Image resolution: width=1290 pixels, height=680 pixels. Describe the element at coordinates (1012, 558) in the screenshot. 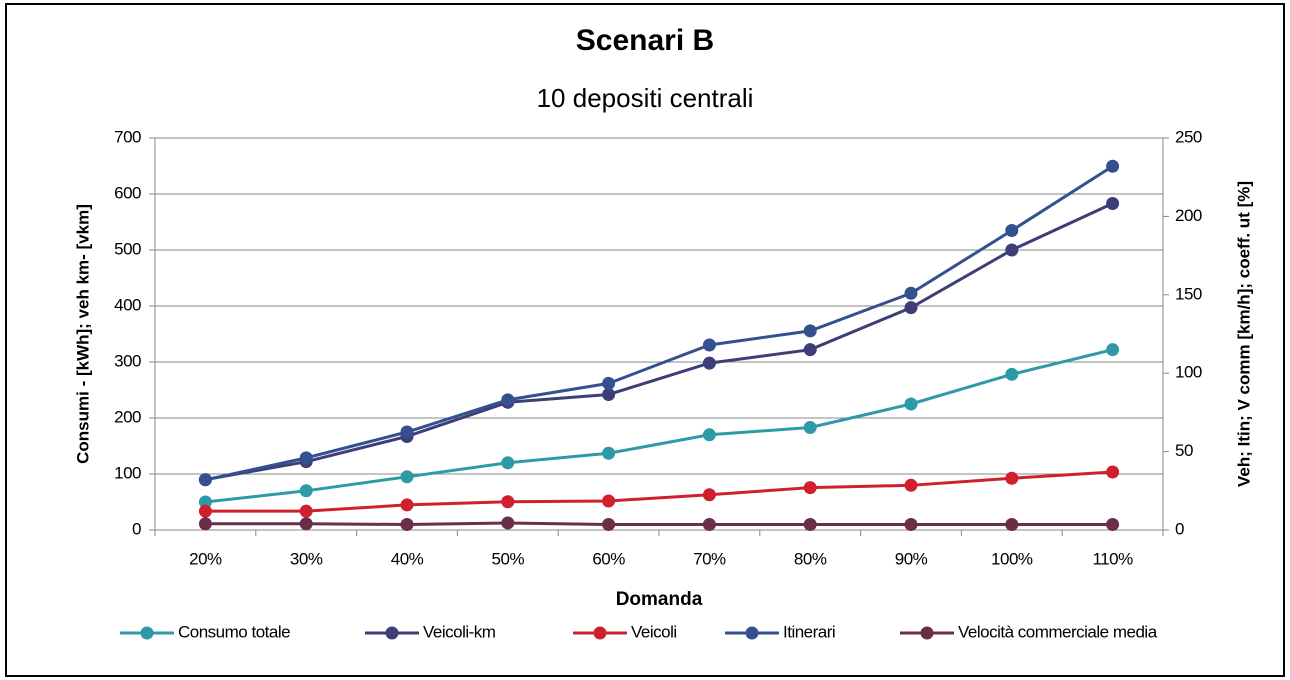

I see `x-tick-label: 100%` at that location.